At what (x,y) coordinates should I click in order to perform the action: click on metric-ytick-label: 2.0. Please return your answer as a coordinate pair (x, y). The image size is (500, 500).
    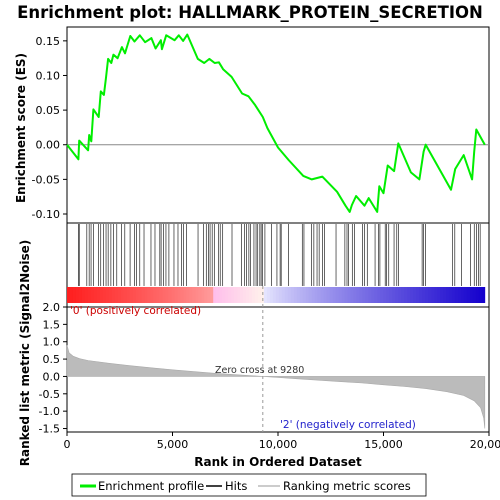
    Looking at the image, I should click on (52, 307).